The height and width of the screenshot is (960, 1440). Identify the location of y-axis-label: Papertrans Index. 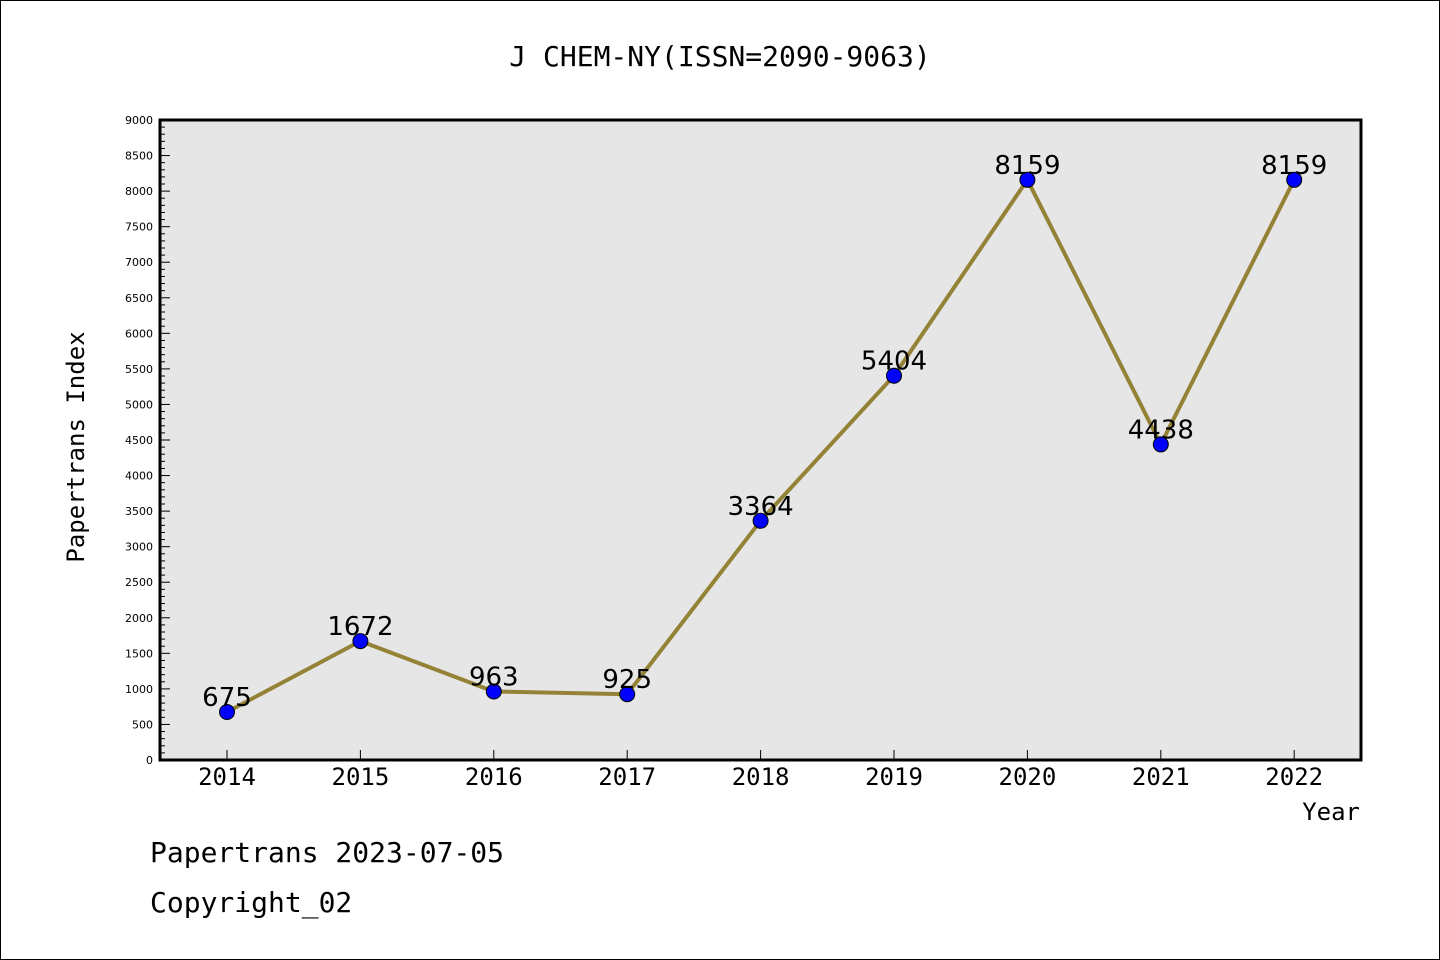
(76, 446).